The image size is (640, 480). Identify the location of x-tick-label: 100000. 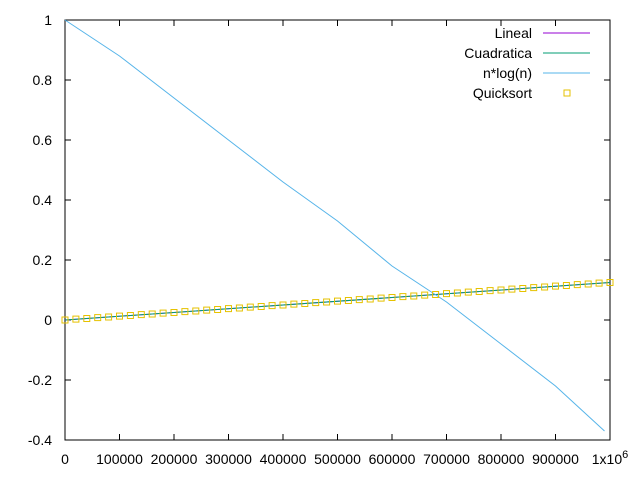
(119, 459).